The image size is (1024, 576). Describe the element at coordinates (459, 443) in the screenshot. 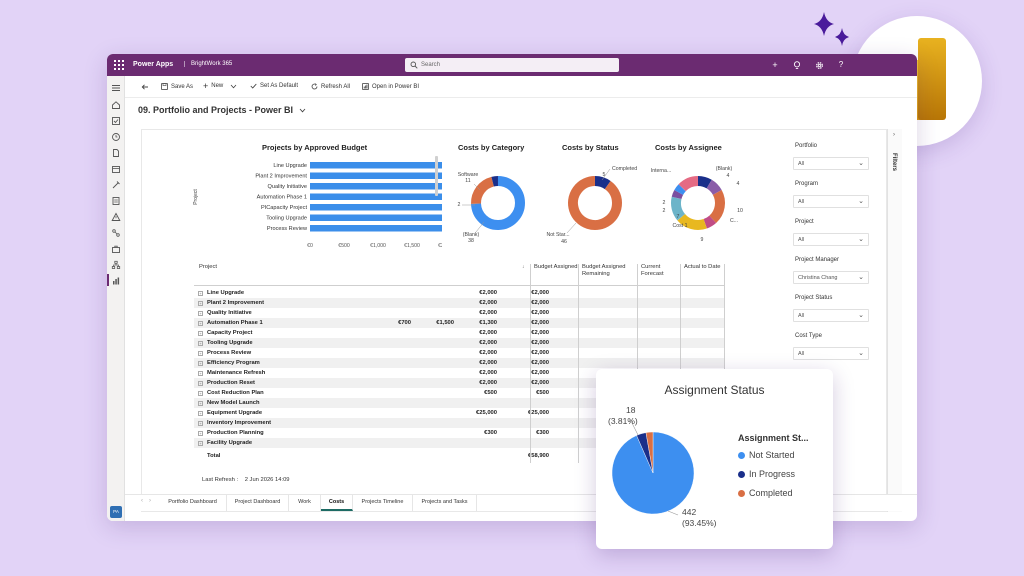

I see `table-row: + Facility Upgrade` at that location.